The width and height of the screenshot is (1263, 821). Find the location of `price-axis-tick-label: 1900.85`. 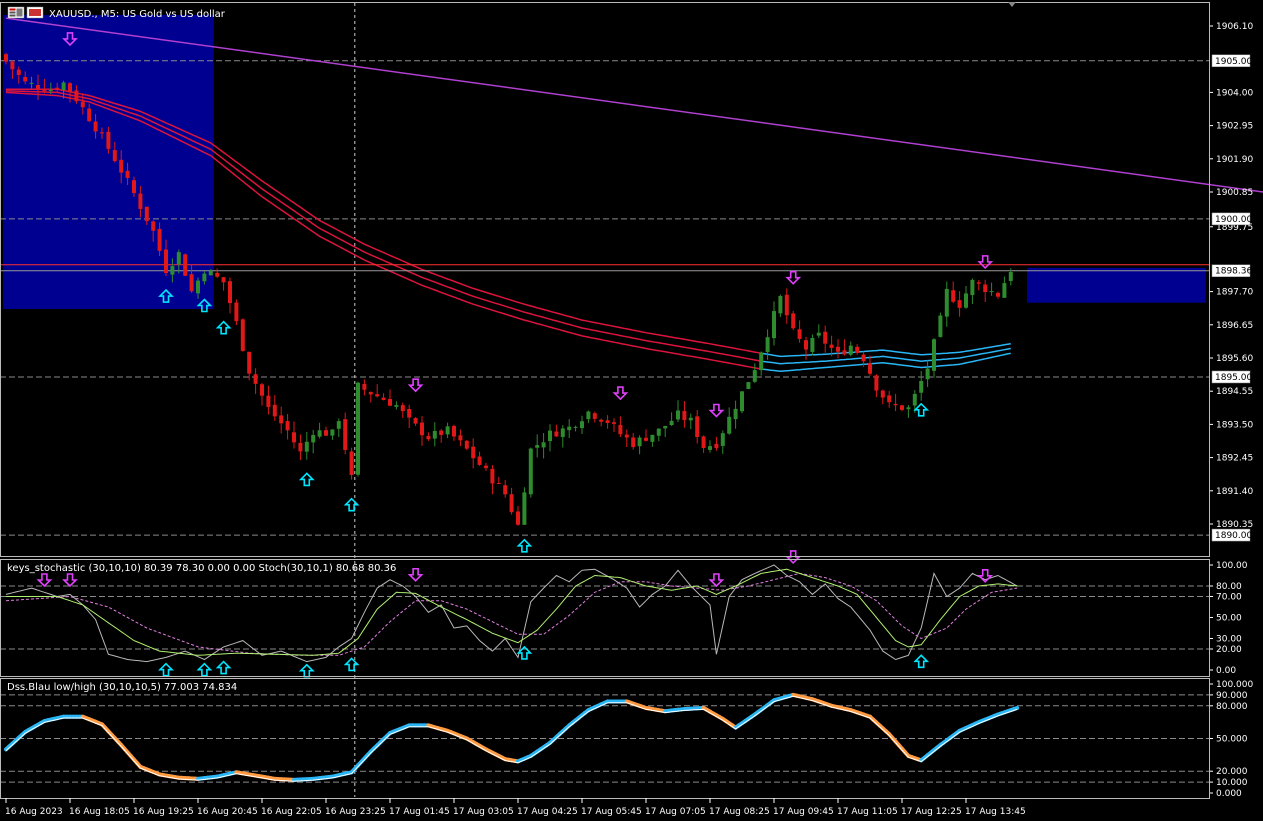

price-axis-tick-label: 1900.85 is located at coordinates (1234, 193).